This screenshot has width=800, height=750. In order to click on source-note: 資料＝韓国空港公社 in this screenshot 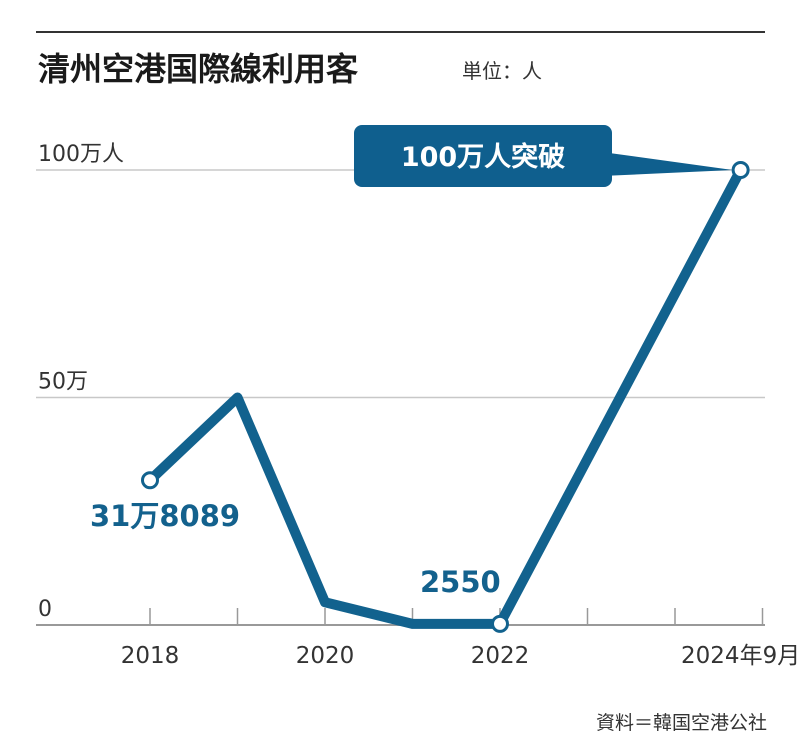, I will do `click(681, 723)`.